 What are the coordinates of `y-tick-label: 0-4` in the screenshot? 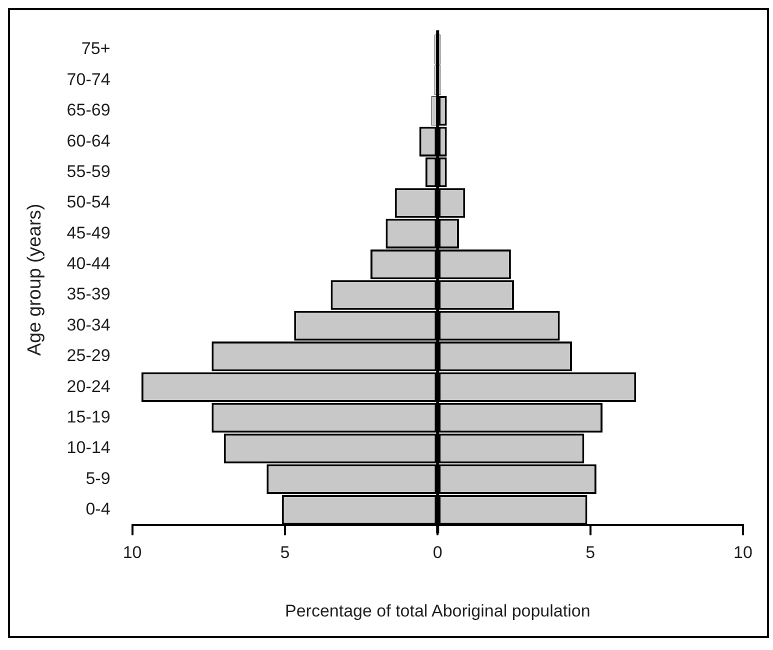 It's located at (98, 509).